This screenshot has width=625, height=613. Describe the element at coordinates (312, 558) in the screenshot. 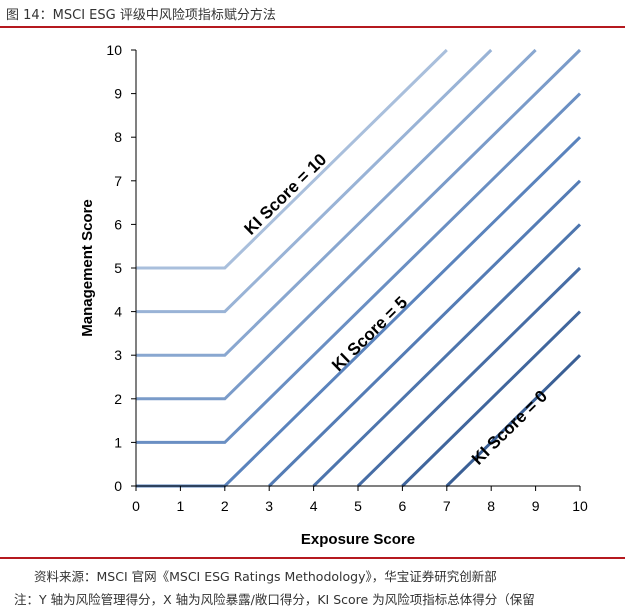

I see `bottom-rule` at that location.